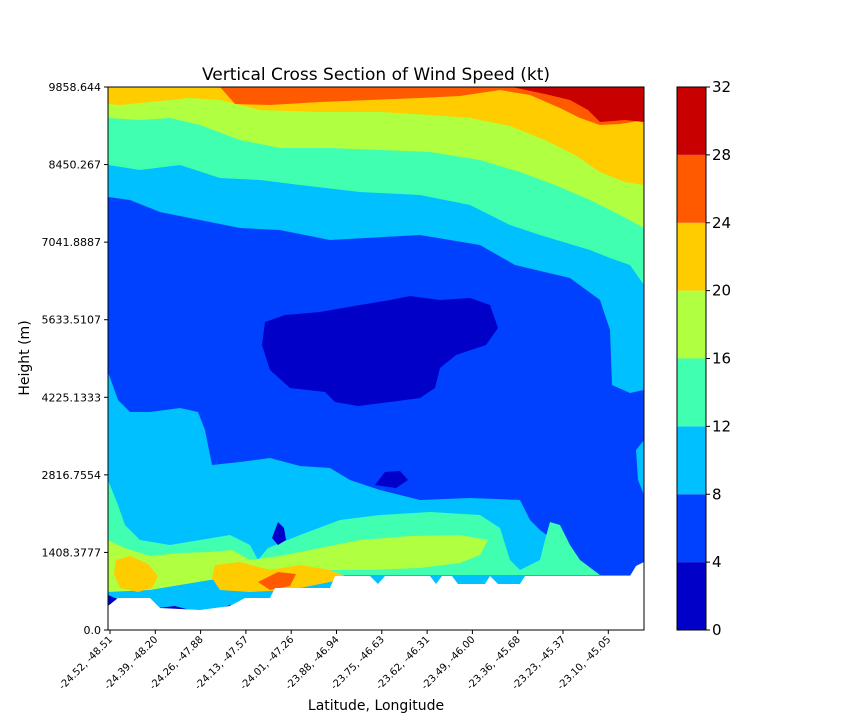 The width and height of the screenshot is (864, 720). Describe the element at coordinates (72, 475) in the screenshot. I see `y-tick-label: 2816.7554` at that location.